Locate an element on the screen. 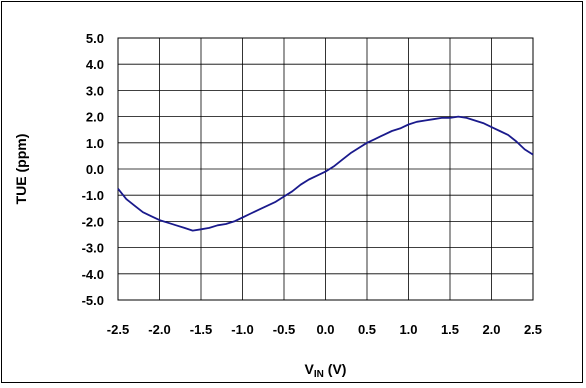 The width and height of the screenshot is (586, 388). y-tick-label: 1.0 is located at coordinates (95, 143).